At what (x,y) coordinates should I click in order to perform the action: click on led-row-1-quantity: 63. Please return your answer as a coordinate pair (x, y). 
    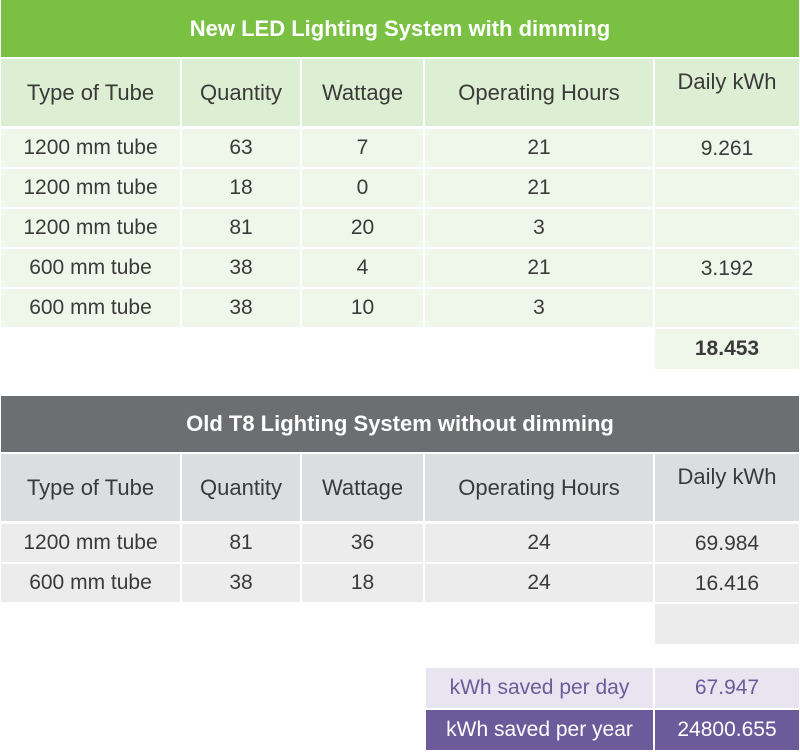
    Looking at the image, I should click on (241, 148).